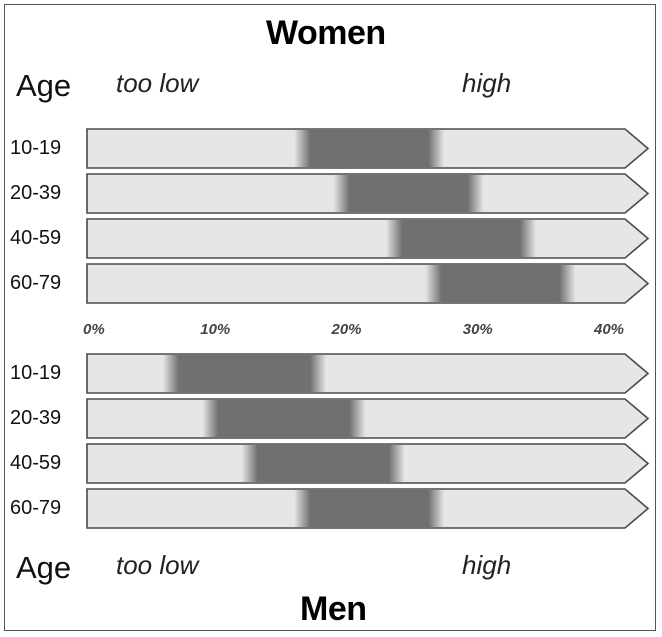 This screenshot has height=637, width=662. Describe the element at coordinates (487, 83) in the screenshot. I see `women-high-label: high` at that location.